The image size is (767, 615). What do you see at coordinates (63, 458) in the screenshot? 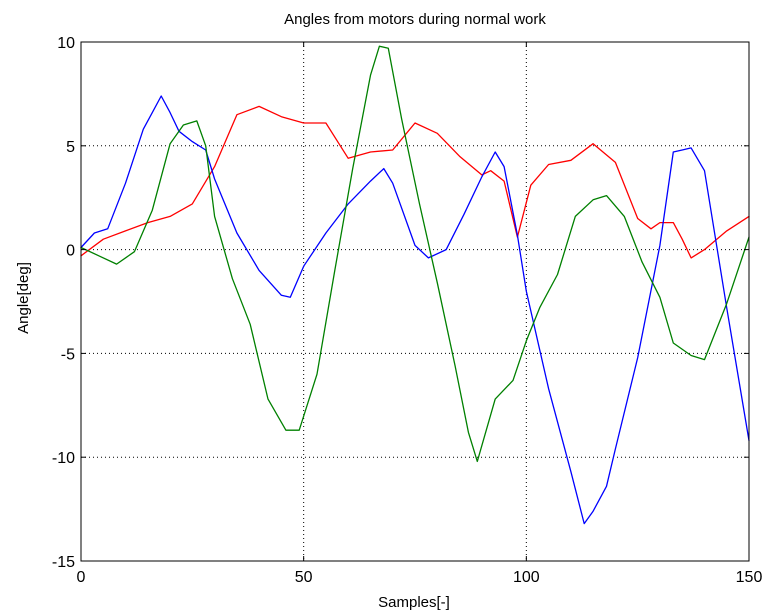
I see `y-tick-label: -10` at bounding box center [63, 458].